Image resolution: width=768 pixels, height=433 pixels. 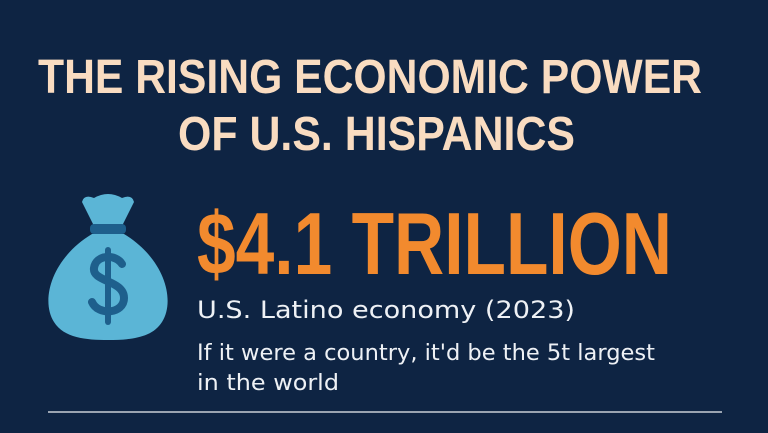 I want to click on title-line: OF U.S. HISPANICS, so click(x=376, y=134).